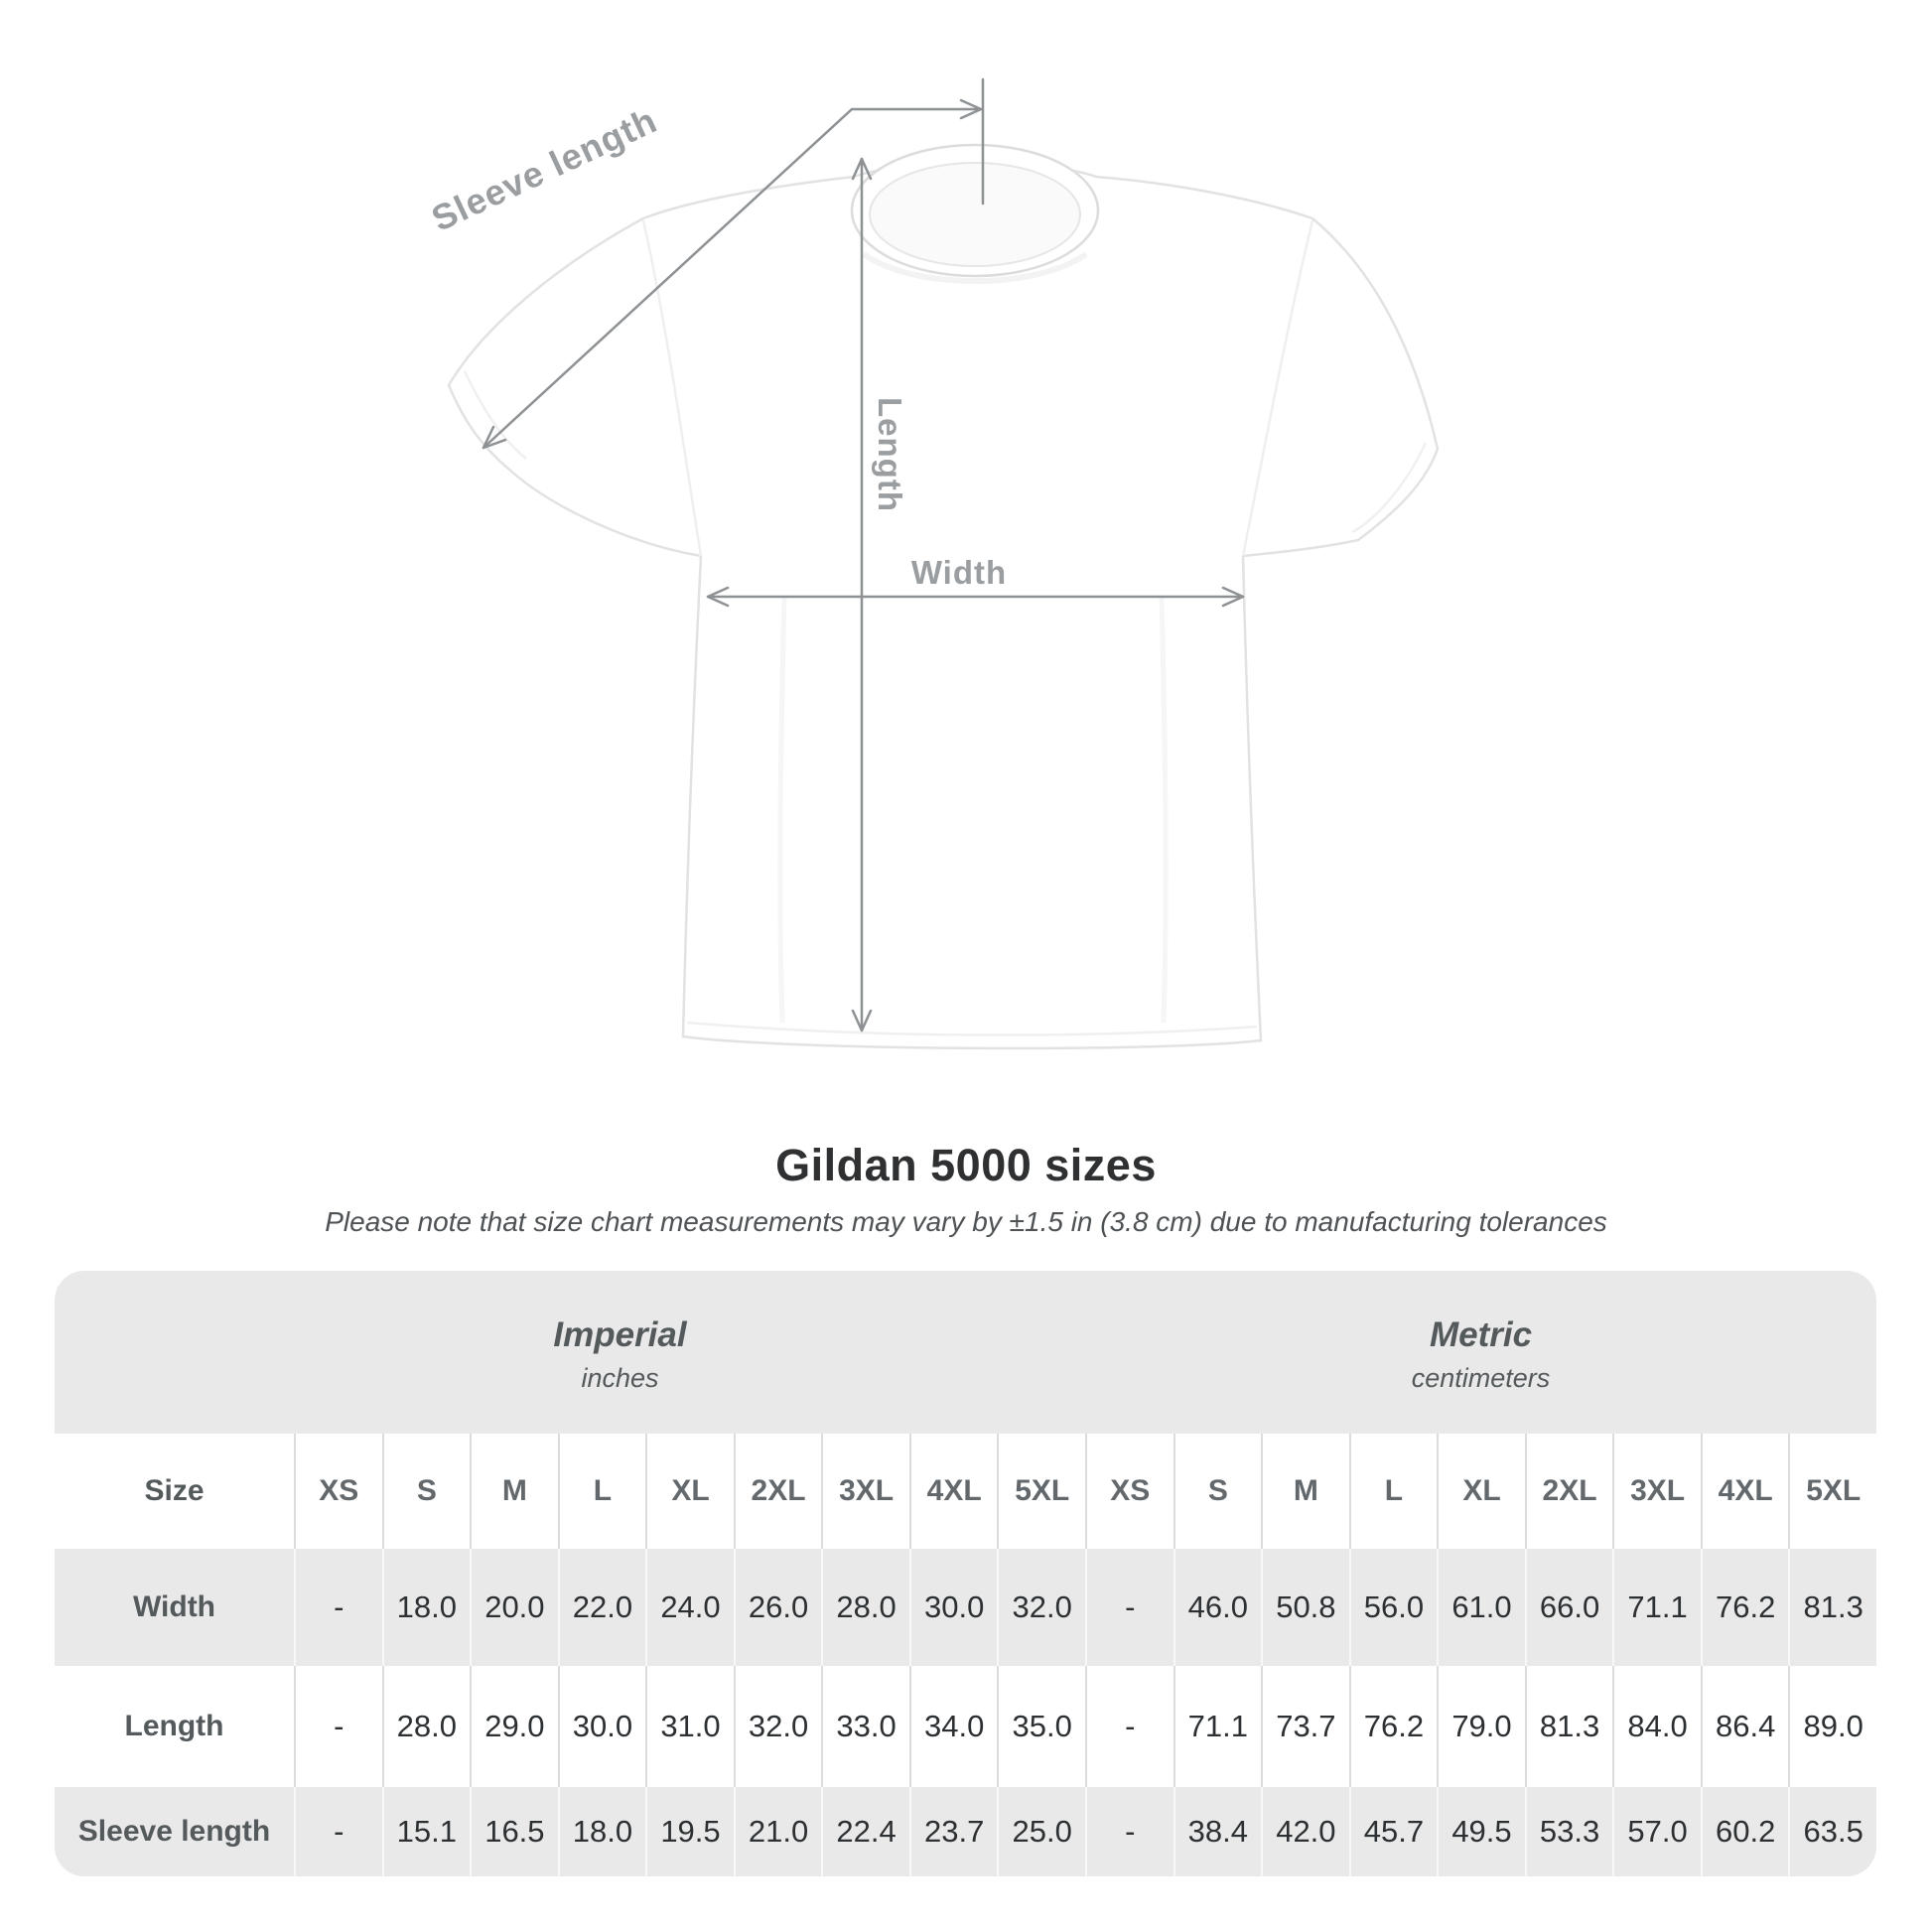 The height and width of the screenshot is (1932, 1932). I want to click on sleeve-length-arrowhead-right, so click(971, 109).